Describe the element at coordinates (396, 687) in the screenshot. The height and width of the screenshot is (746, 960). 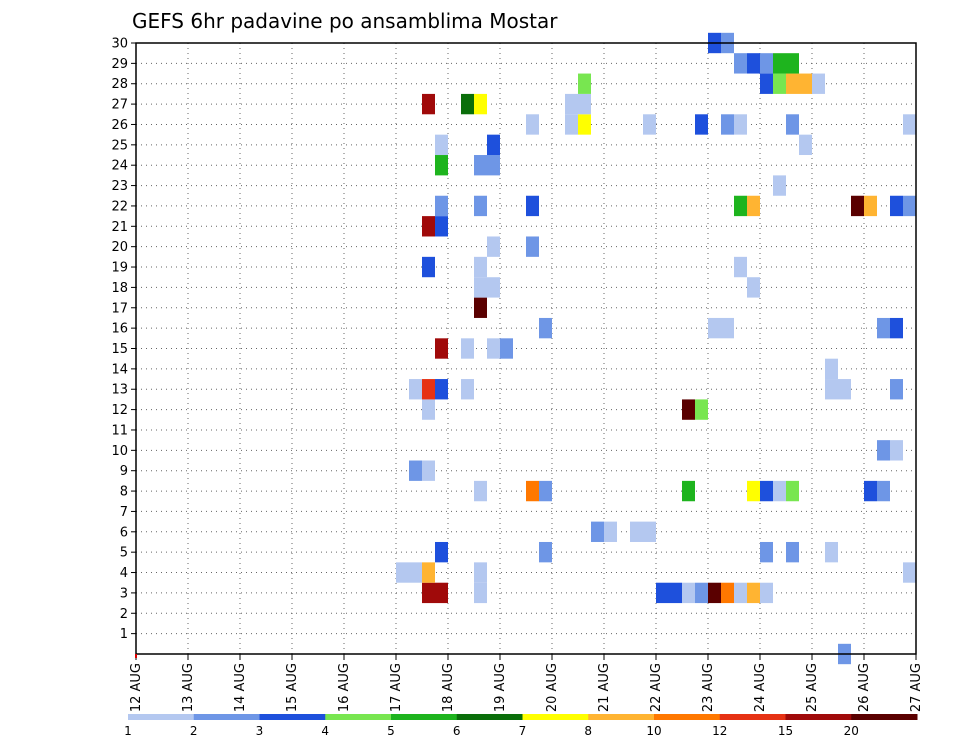
I see `x-tick-label: 17 AUG` at that location.